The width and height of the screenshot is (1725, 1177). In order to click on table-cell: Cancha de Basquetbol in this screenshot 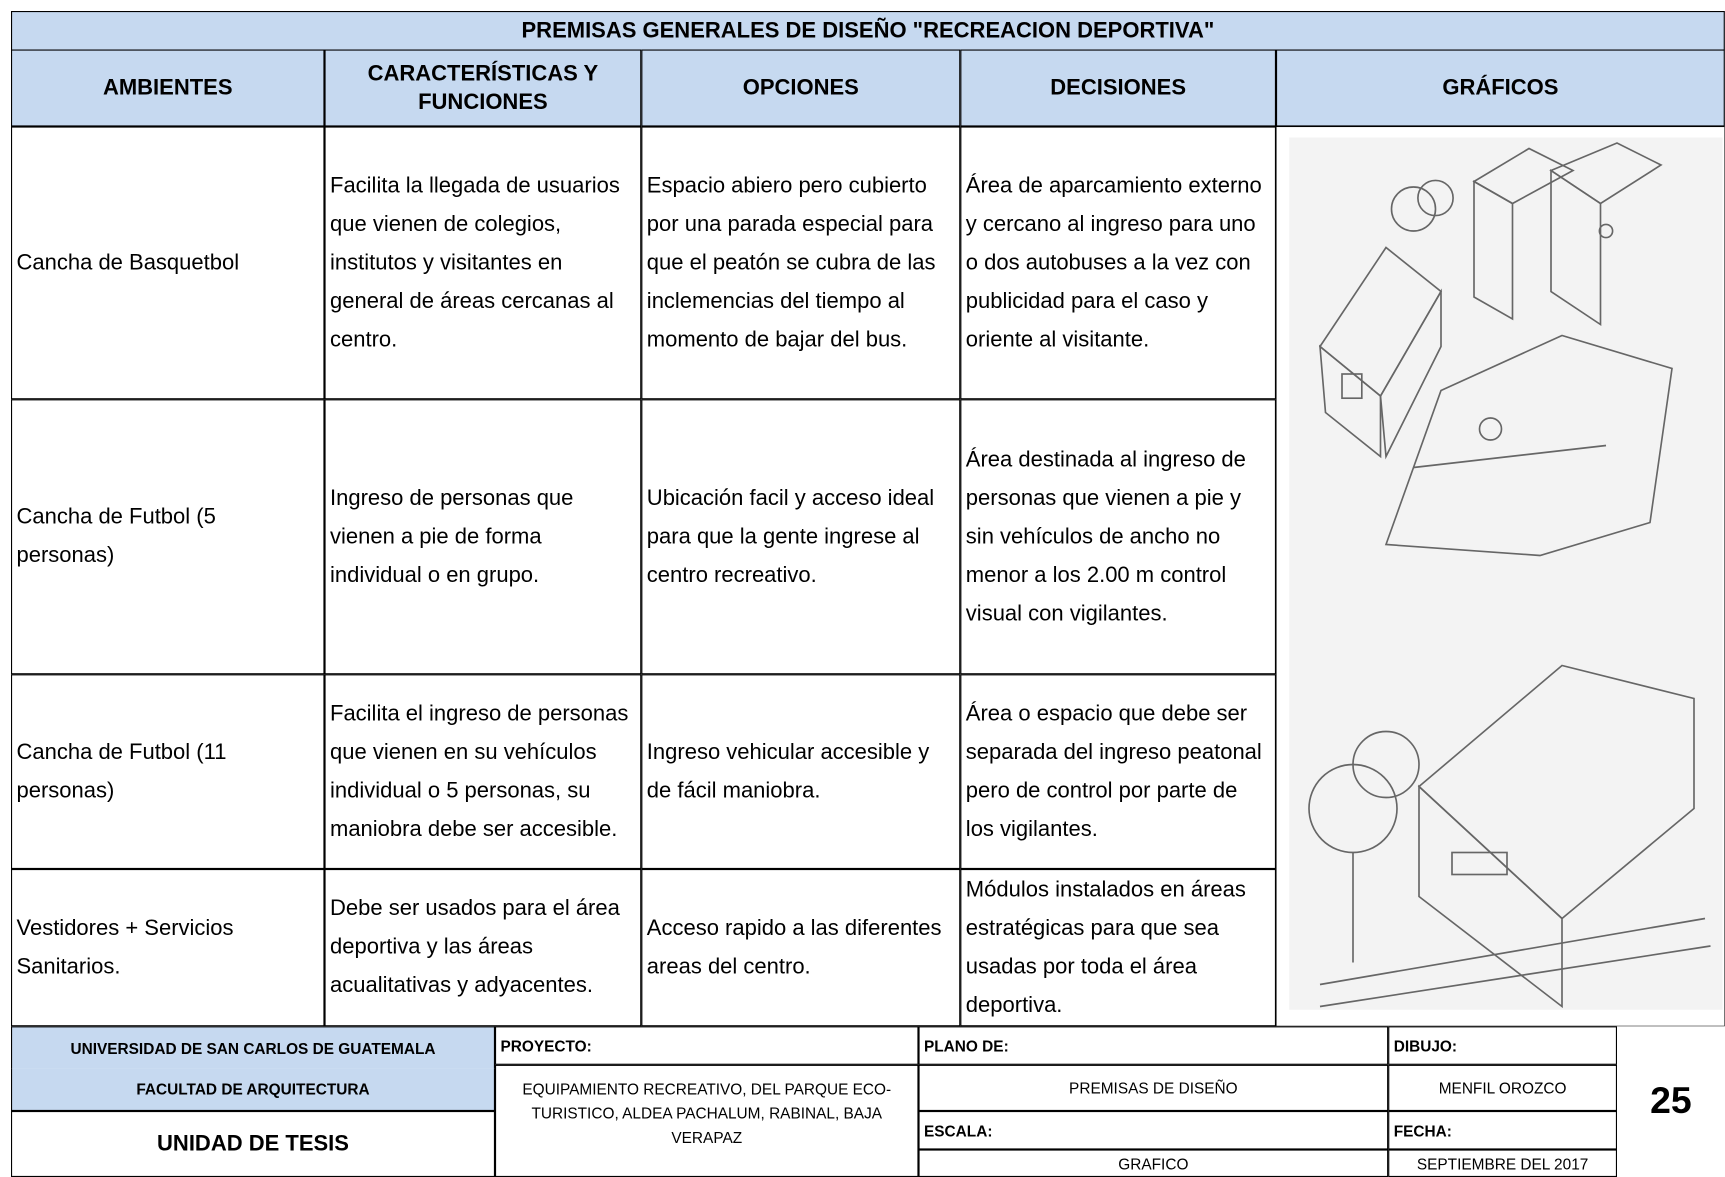, I will do `click(168, 263)`.